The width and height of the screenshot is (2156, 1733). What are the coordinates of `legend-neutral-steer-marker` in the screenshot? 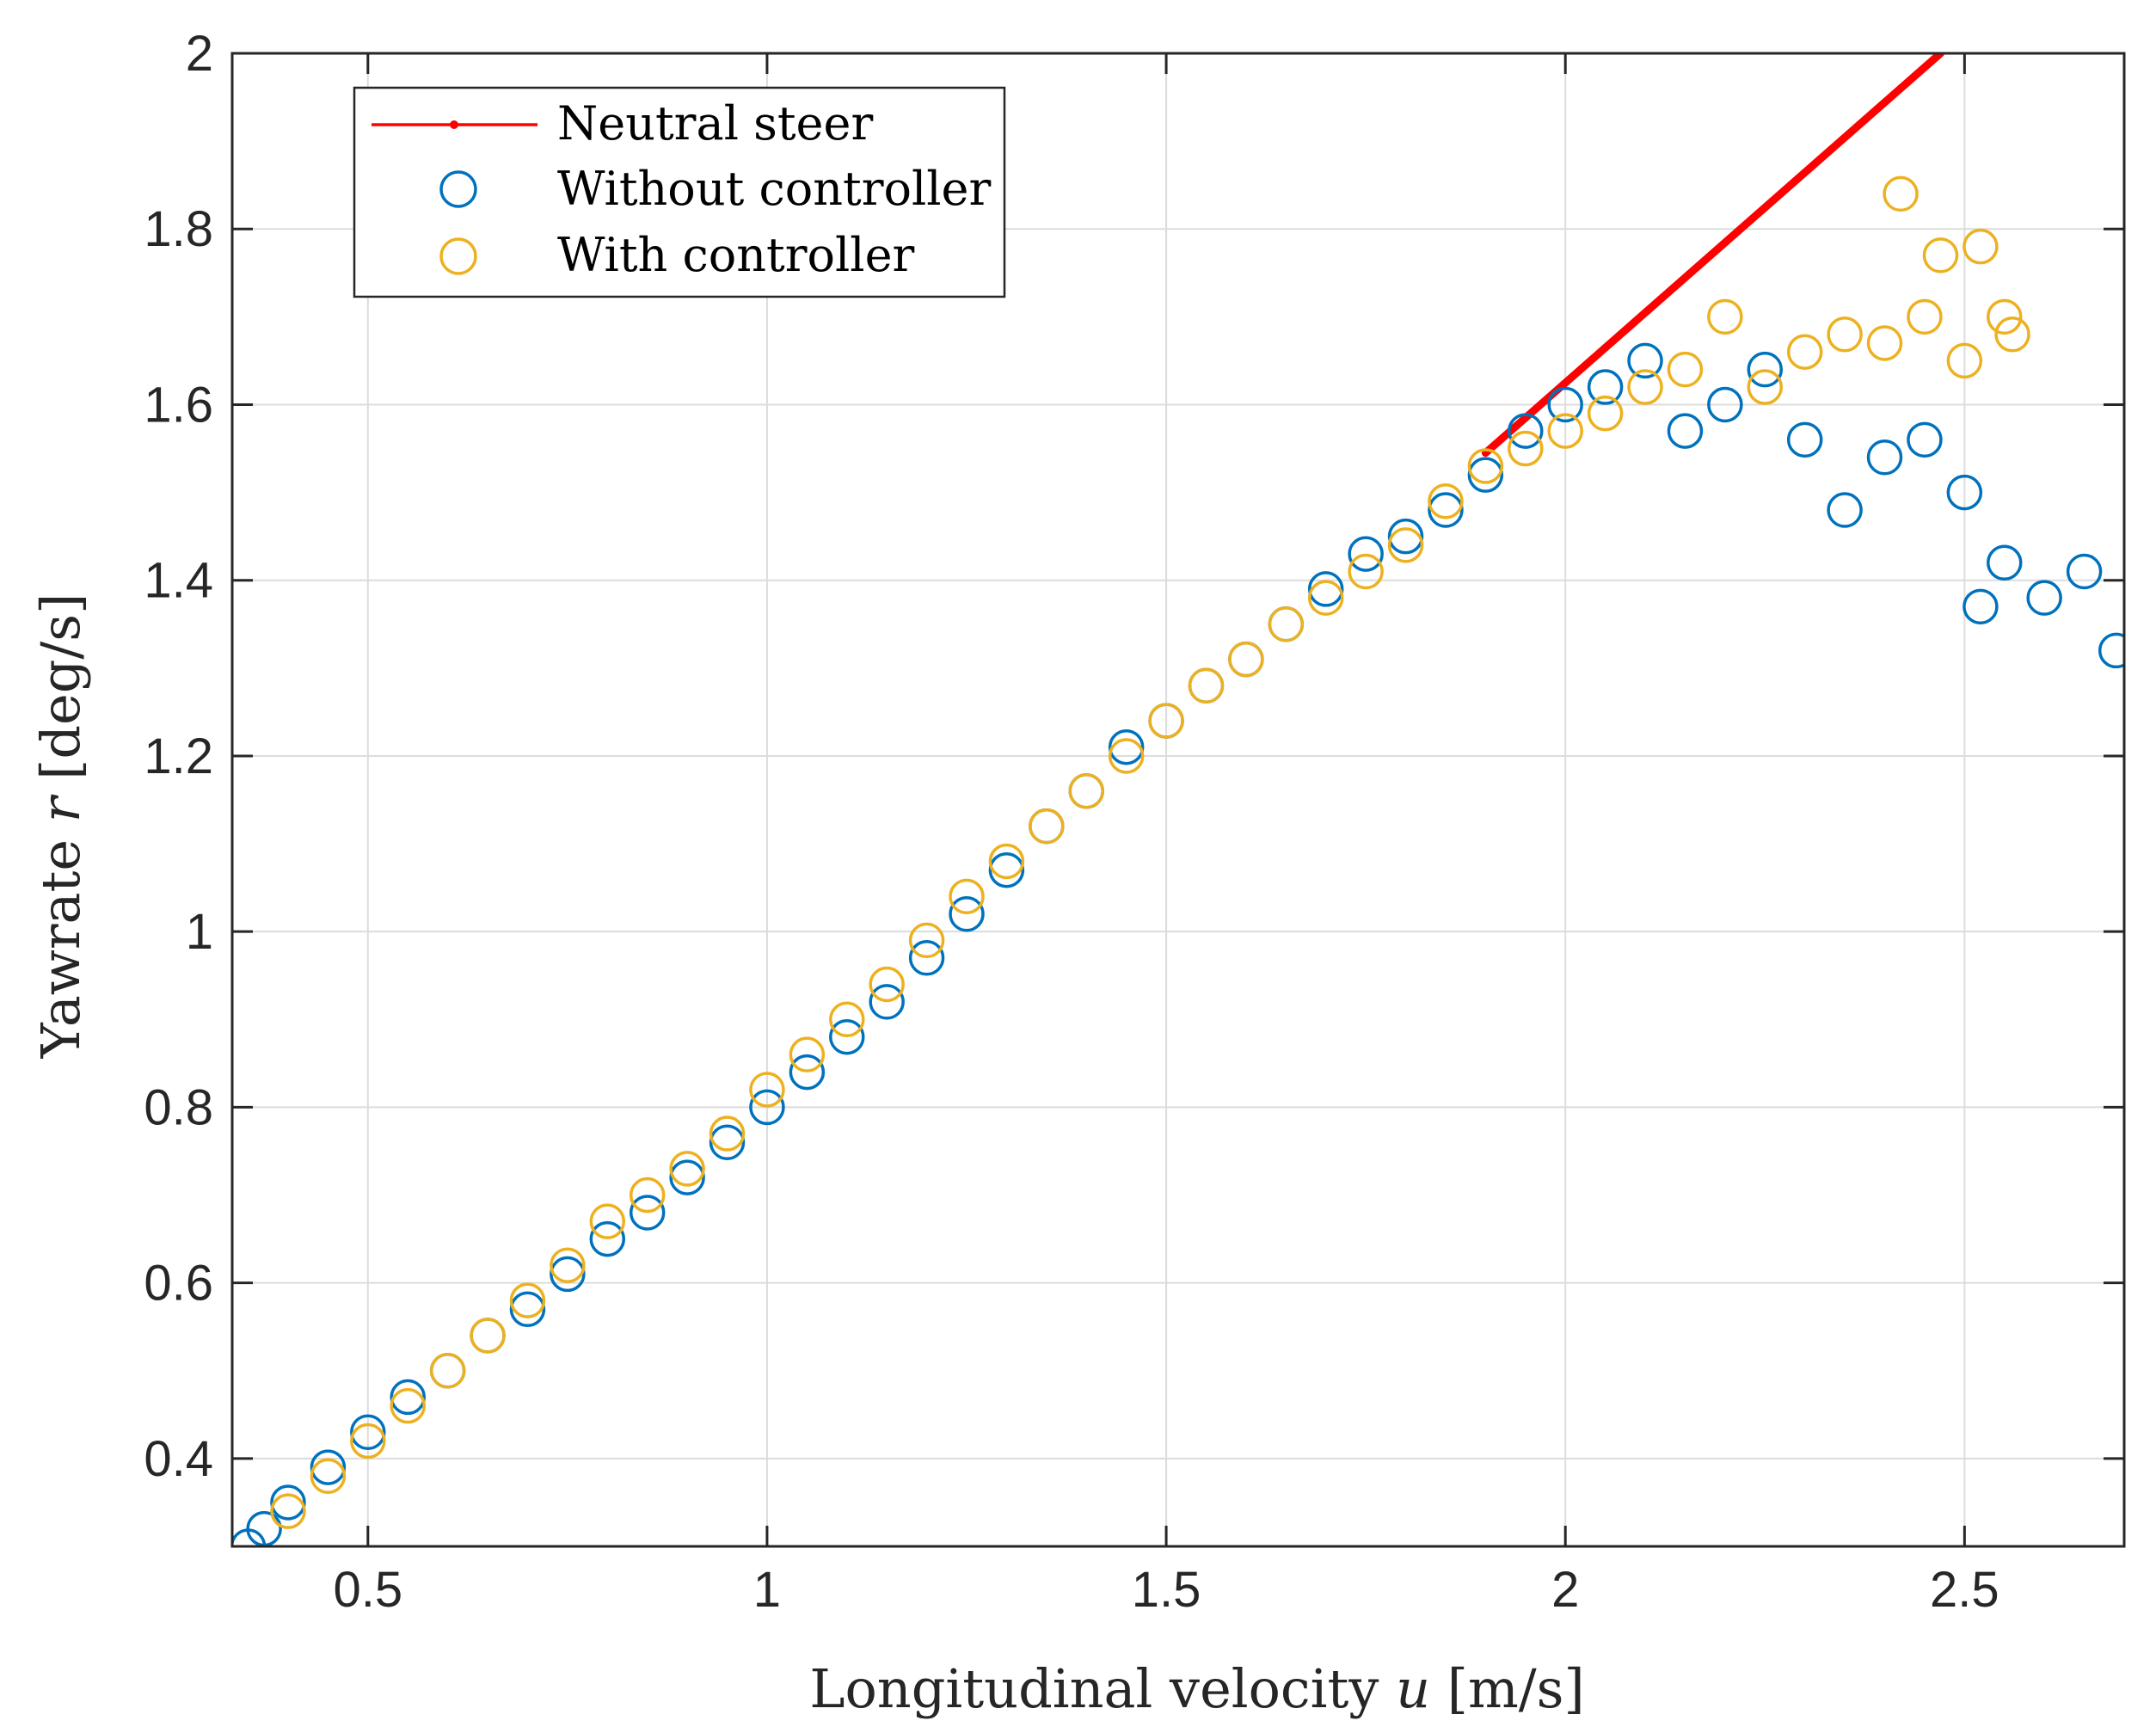 It's located at (454, 124).